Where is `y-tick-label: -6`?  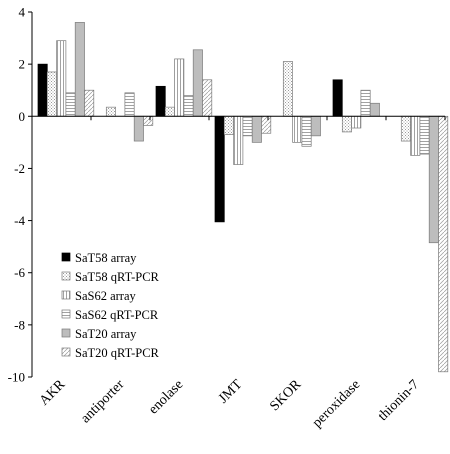
y-tick-label: -6 is located at coordinates (19, 272).